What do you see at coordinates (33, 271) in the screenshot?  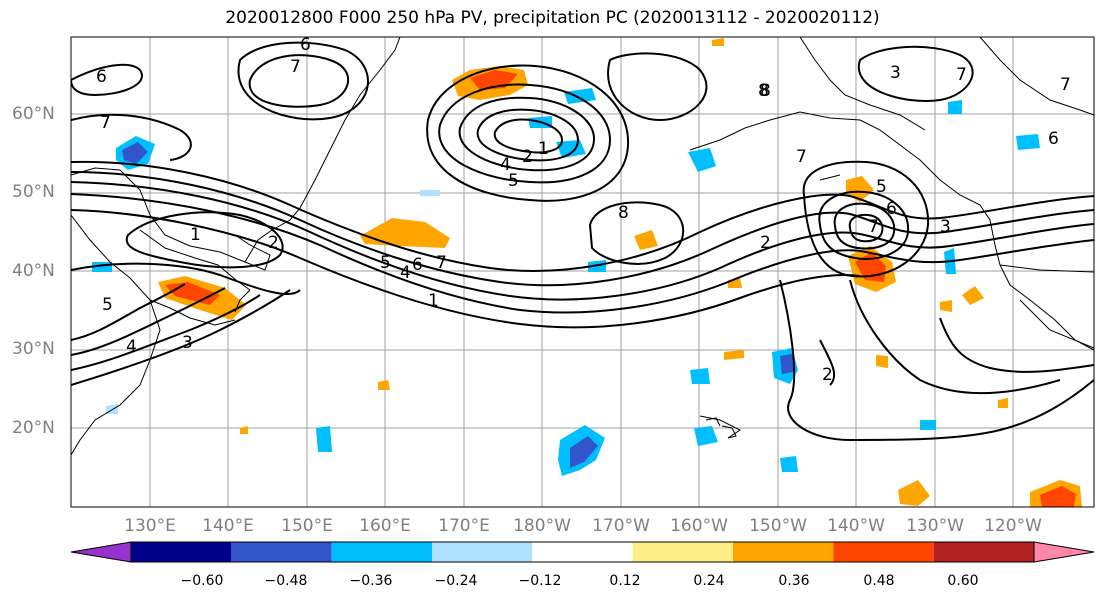 I see `lat-label: 40°N` at bounding box center [33, 271].